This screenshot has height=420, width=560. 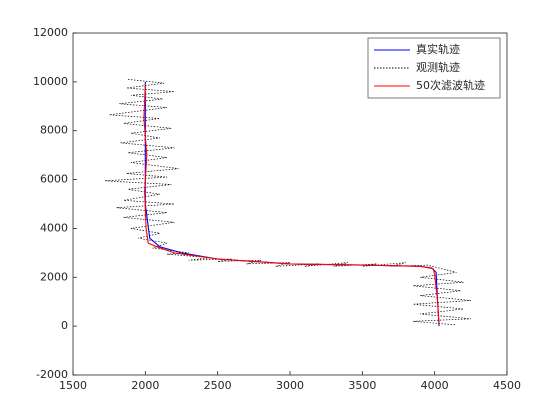 What do you see at coordinates (218, 385) in the screenshot?
I see `x-tick-label: 2500` at bounding box center [218, 385].